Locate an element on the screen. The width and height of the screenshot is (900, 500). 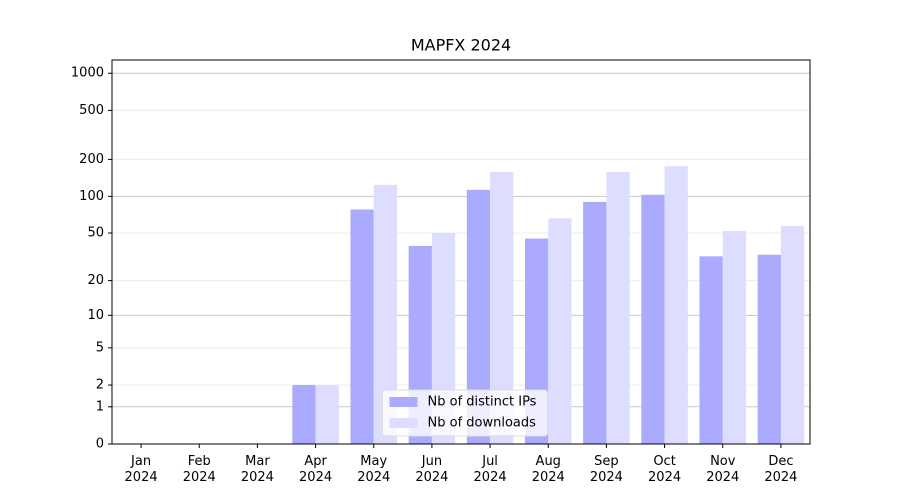
x-tick-label: Apr 2024 is located at coordinates (315, 469).